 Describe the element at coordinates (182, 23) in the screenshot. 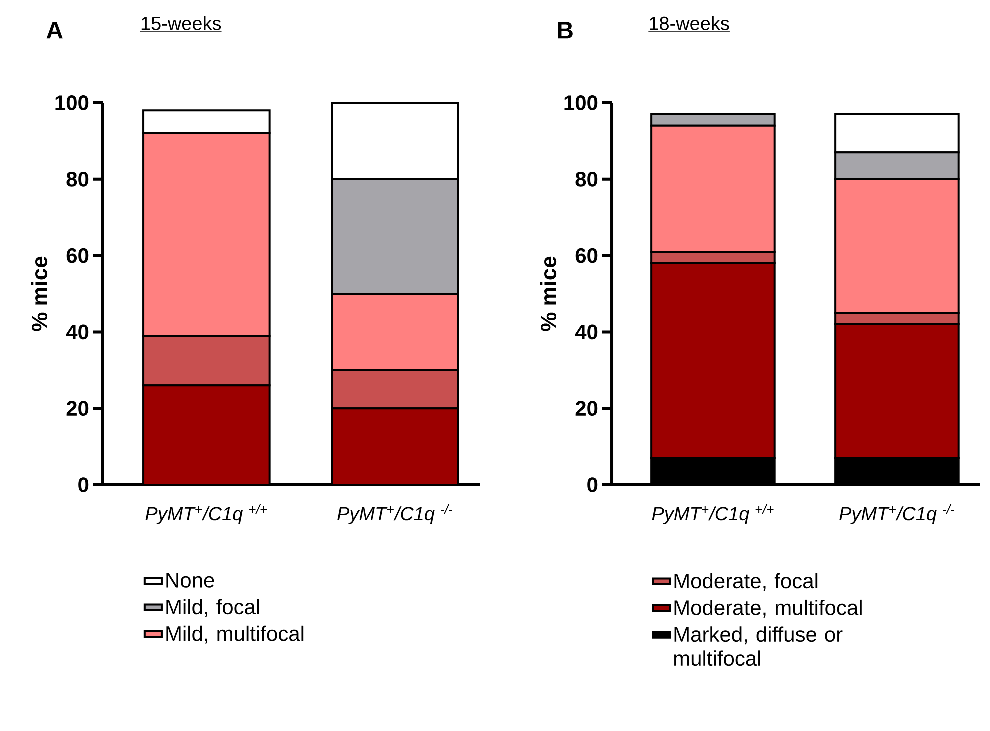

I see `chart-title: 15-weeks` at that location.